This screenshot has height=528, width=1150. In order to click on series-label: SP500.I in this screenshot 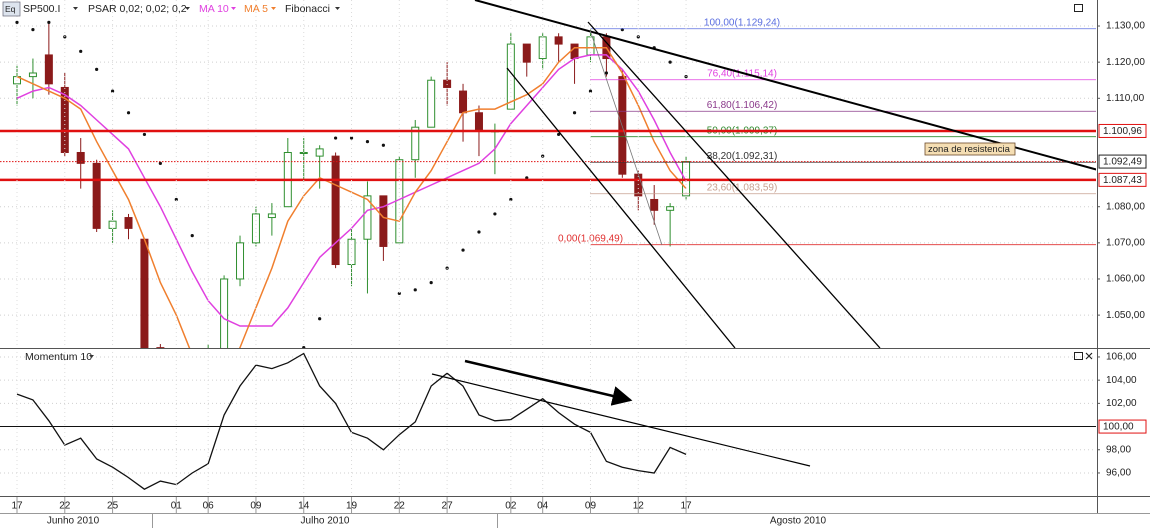, I will do `click(41, 9)`.